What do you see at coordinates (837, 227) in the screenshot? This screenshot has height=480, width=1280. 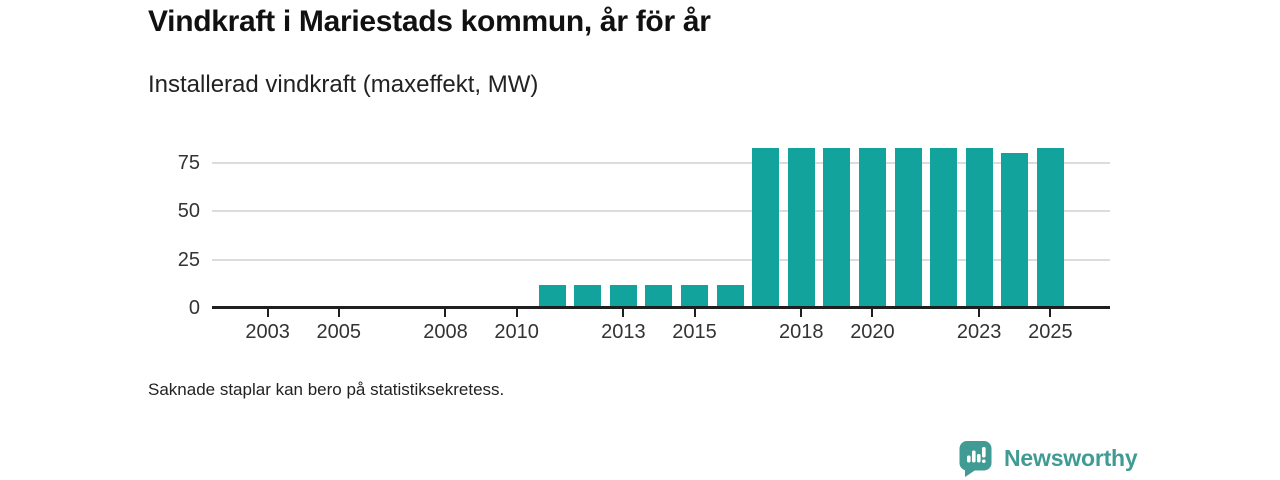 I see `bar-2019` at bounding box center [837, 227].